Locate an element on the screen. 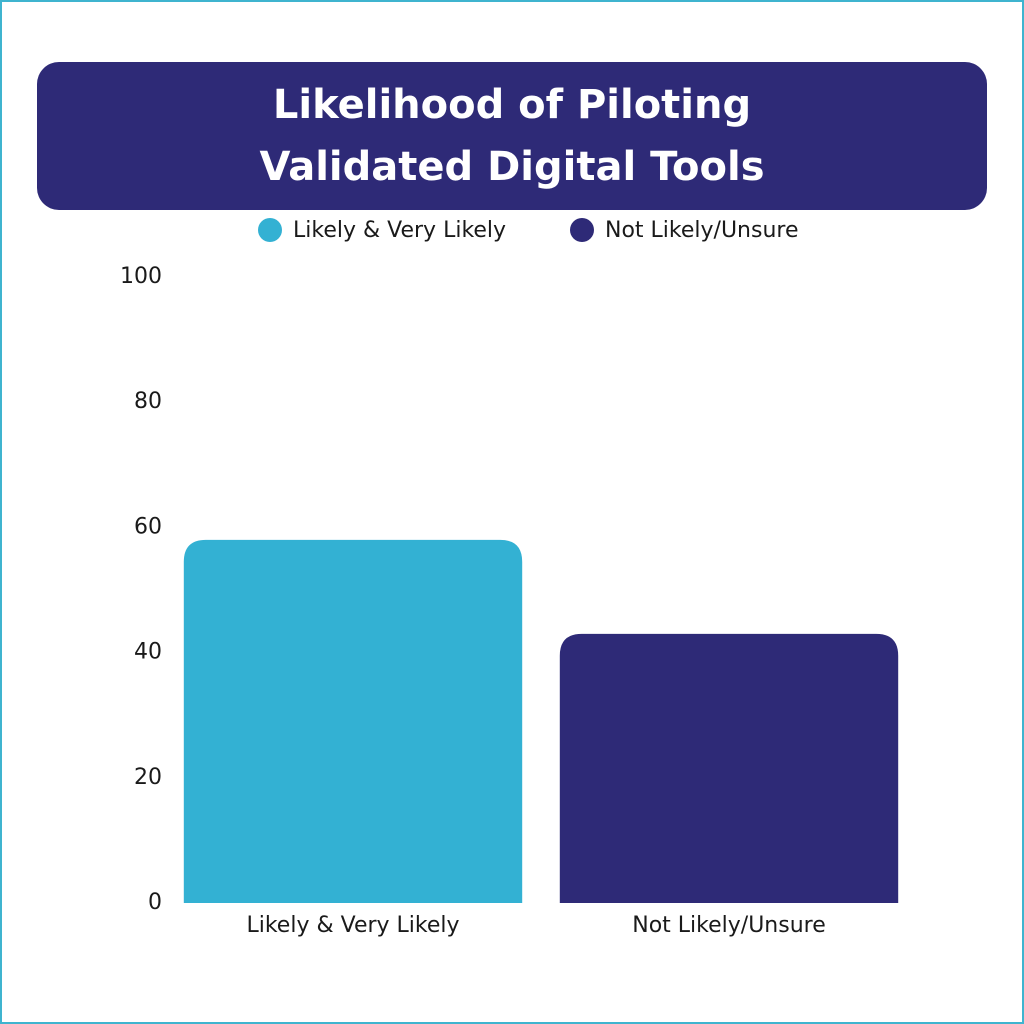  x-tick-label: Likely & Very Likely is located at coordinates (352, 925).